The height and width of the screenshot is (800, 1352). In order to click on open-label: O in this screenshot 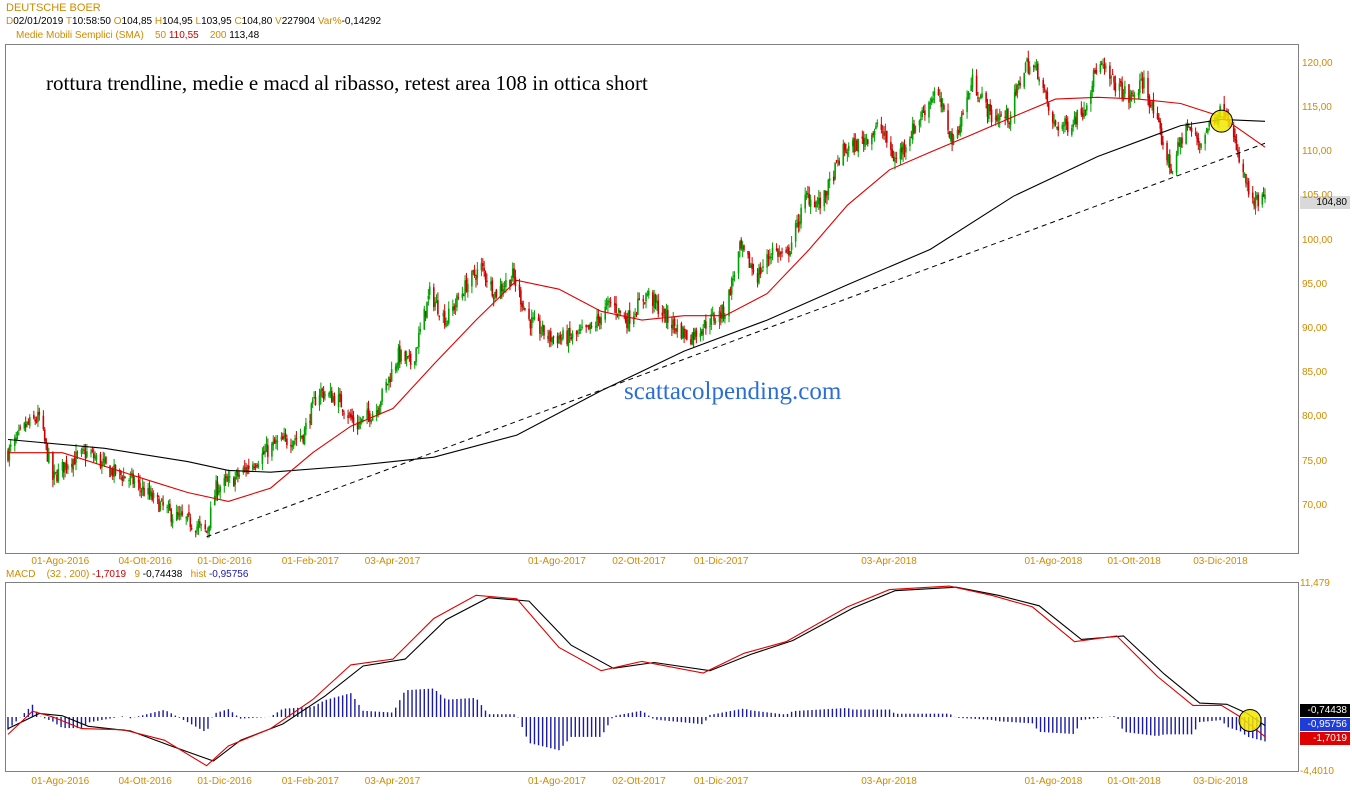, I will do `click(117, 21)`.